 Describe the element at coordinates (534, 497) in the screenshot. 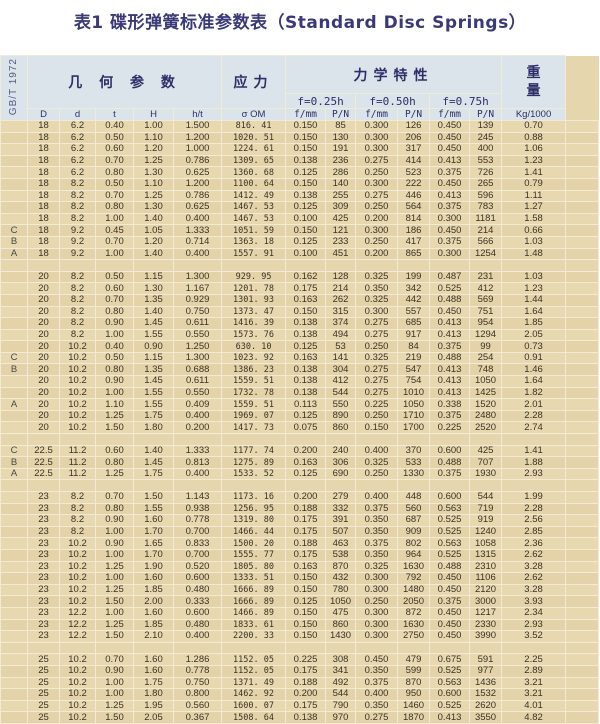

I see `table-cell: 1.99` at that location.